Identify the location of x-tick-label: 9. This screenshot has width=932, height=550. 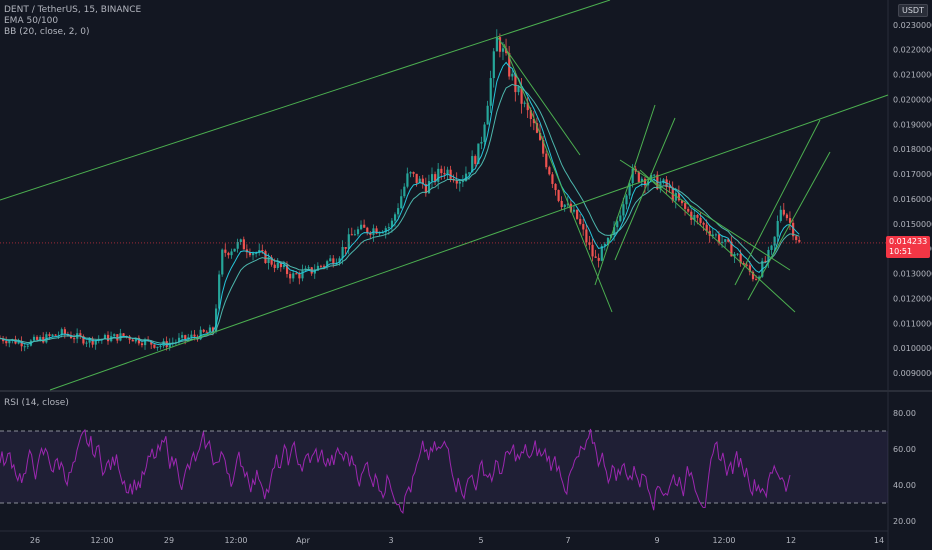
(656, 540).